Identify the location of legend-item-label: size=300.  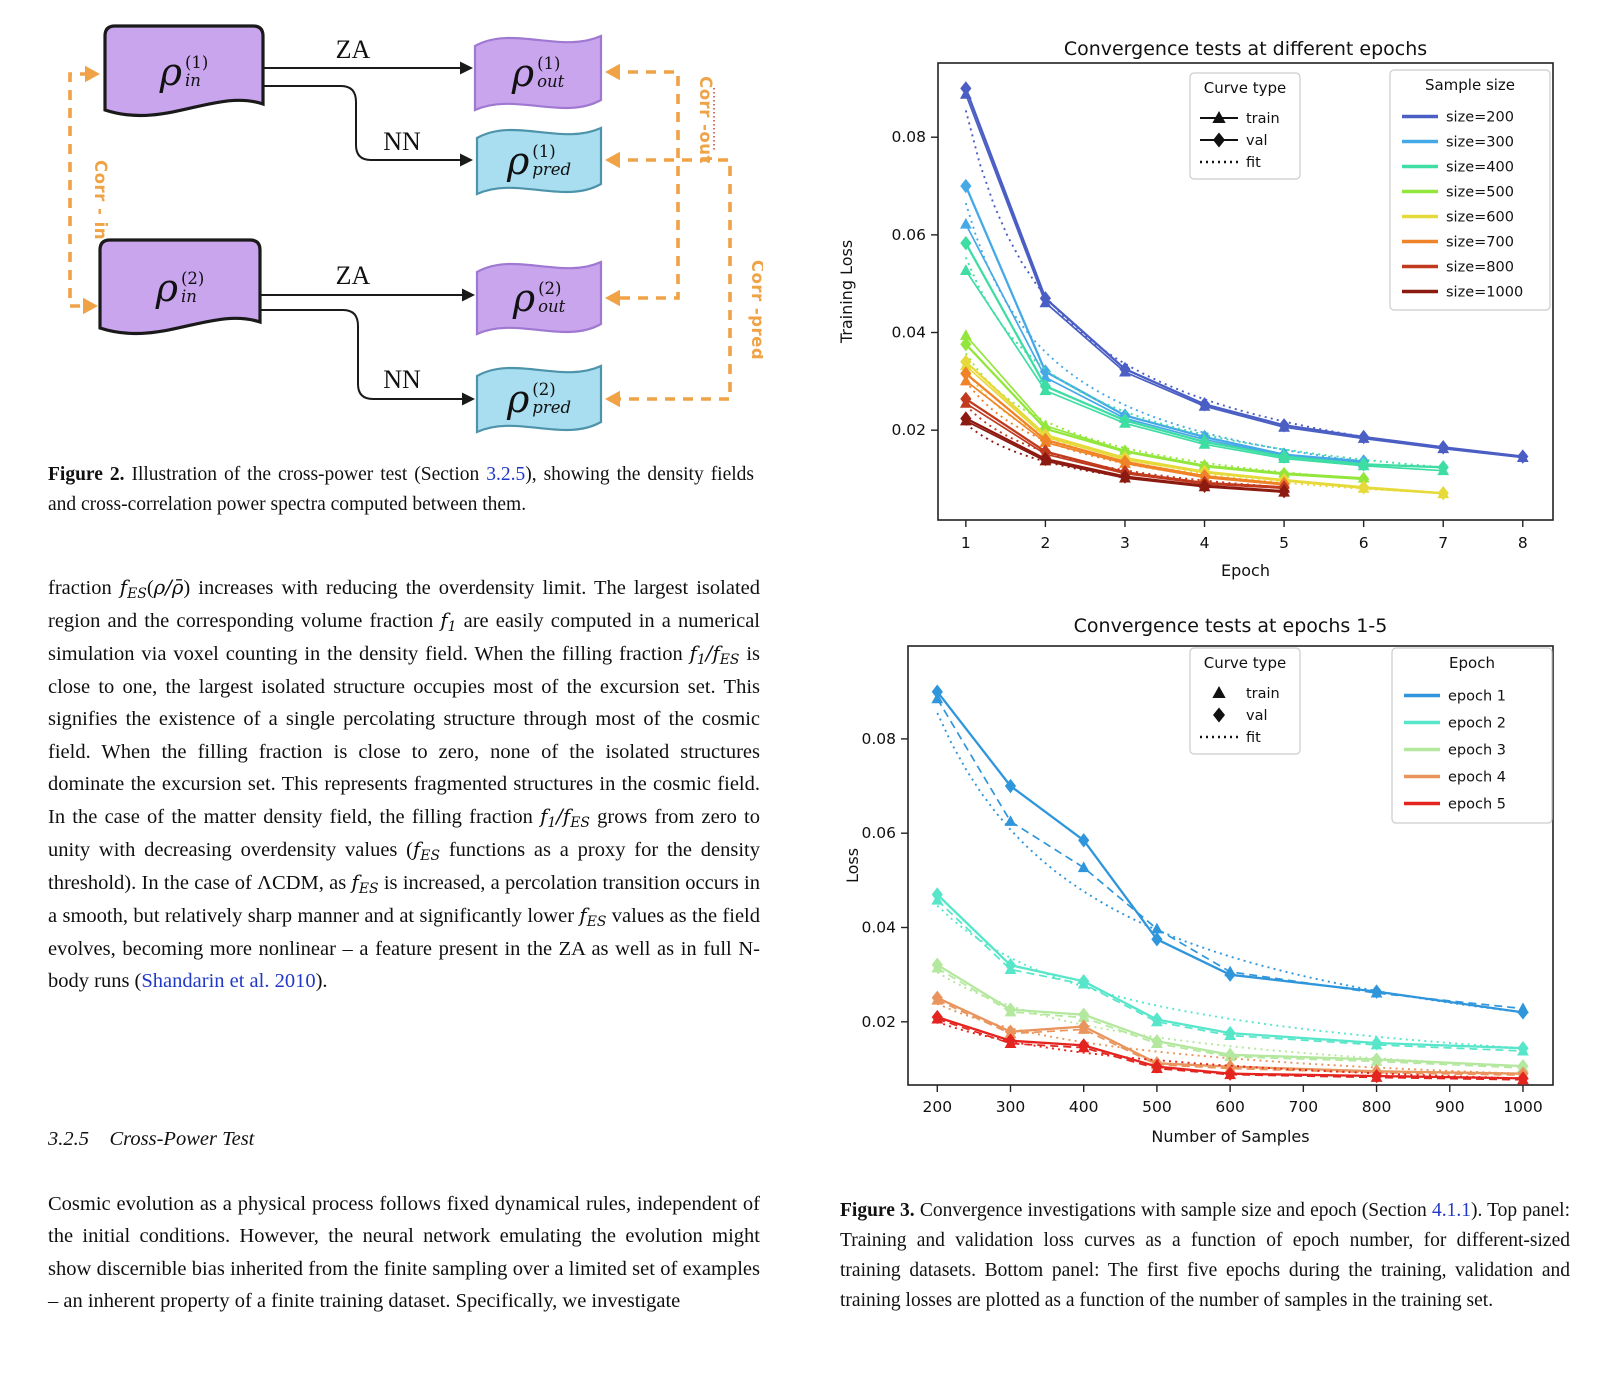
(1480, 143).